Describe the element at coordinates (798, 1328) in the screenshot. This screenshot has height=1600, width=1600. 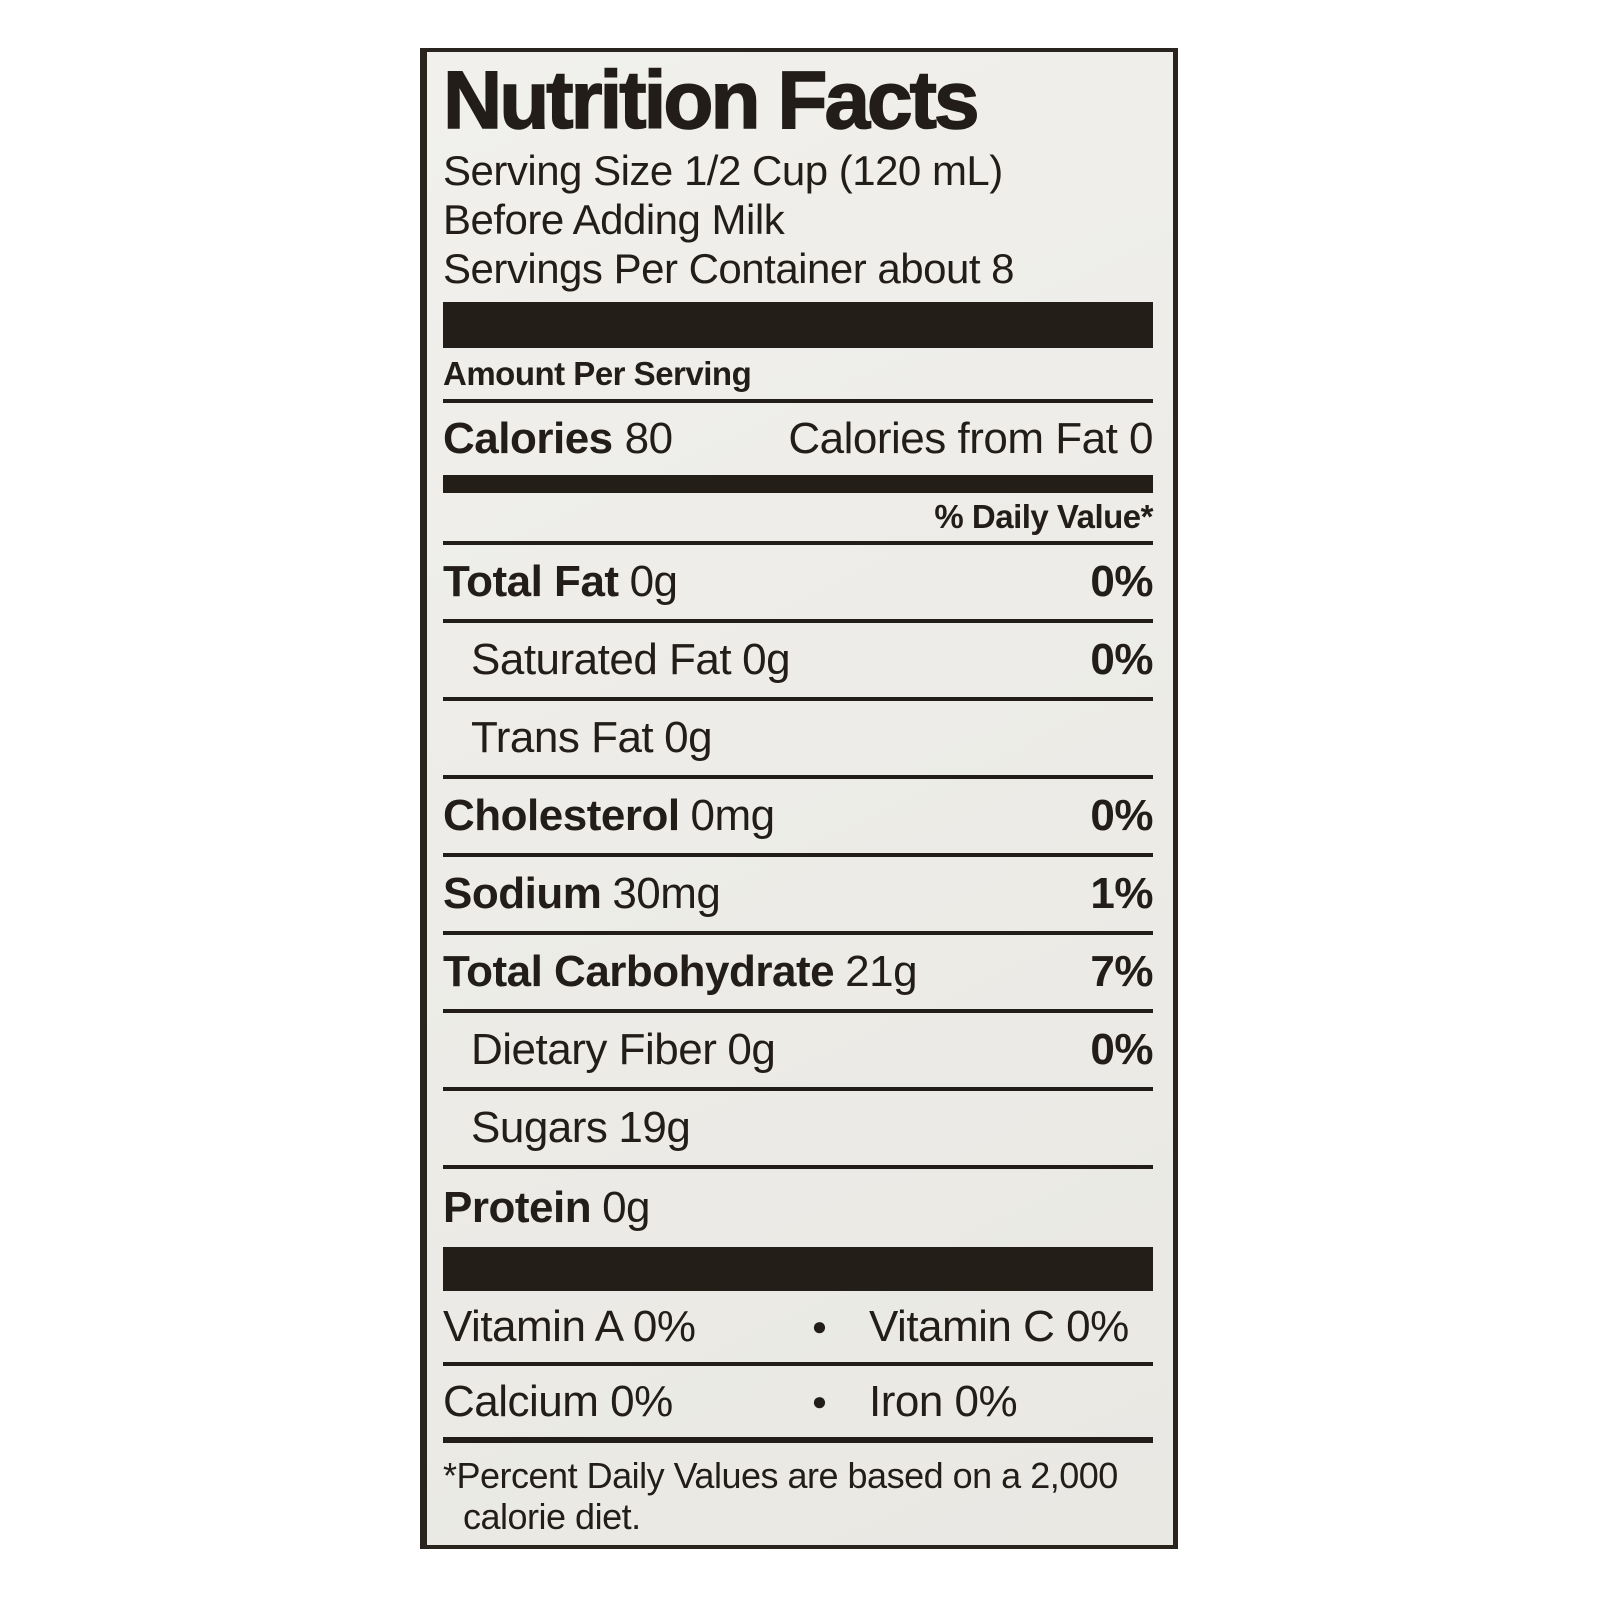
I see `vitamin-row: Vitamin A 0% ● Vitamin C 0%` at that location.